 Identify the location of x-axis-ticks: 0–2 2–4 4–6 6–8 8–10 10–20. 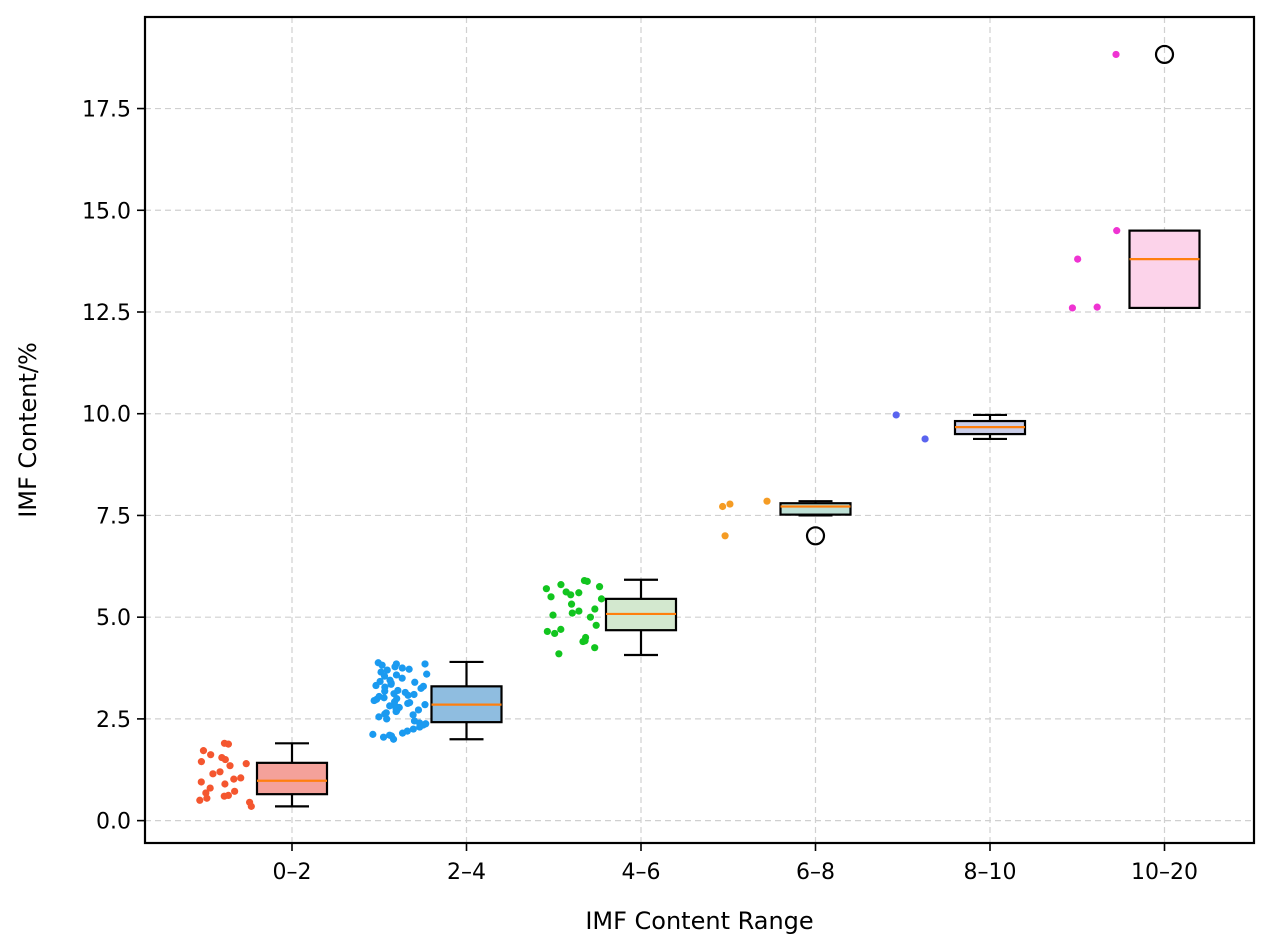
(735, 864).